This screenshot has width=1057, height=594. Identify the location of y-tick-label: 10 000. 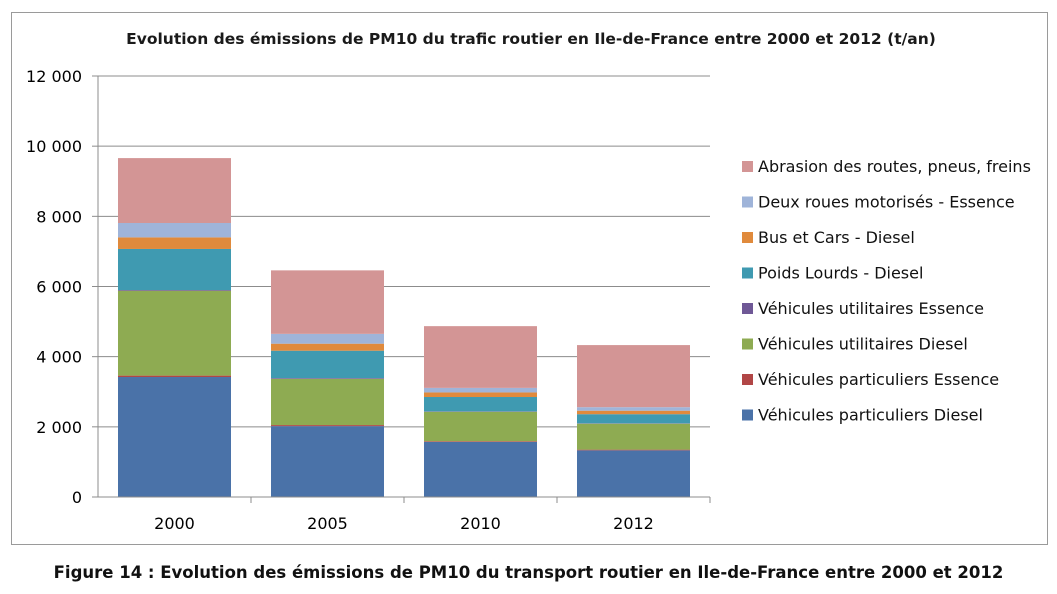
(54, 146).